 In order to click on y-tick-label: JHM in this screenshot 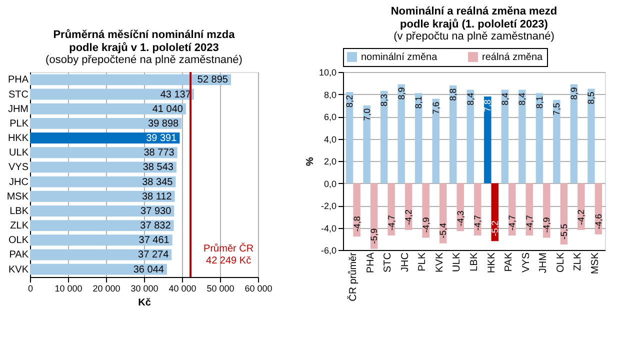, I will do `click(18, 109)`.